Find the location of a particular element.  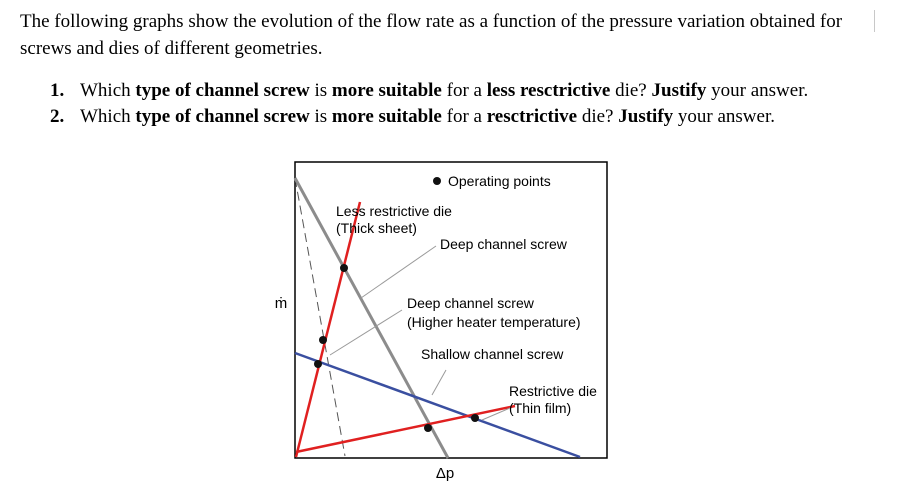

y-axis-label: ṁ is located at coordinates (281, 303).